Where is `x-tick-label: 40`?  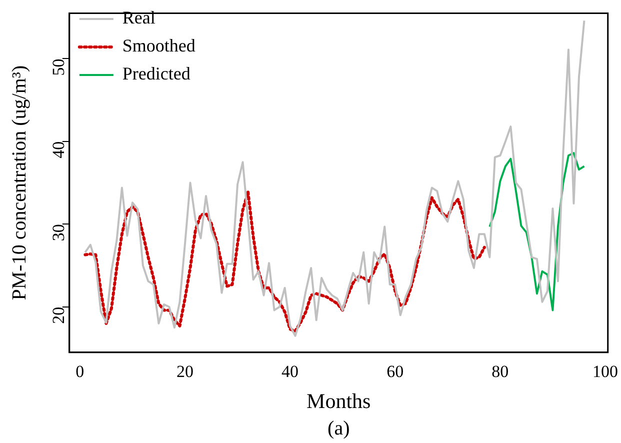 x-tick-label: 40 is located at coordinates (290, 372).